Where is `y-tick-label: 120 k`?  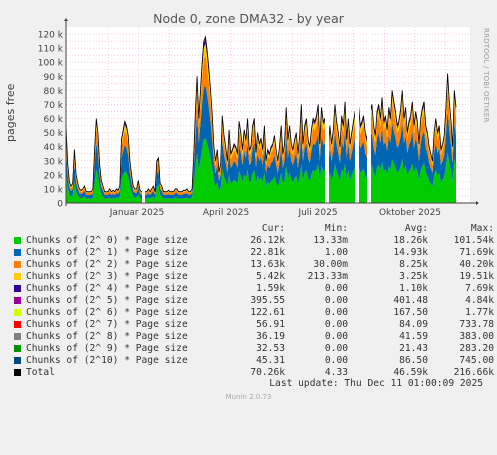
y-tick-label: 120 k is located at coordinates (51, 36).